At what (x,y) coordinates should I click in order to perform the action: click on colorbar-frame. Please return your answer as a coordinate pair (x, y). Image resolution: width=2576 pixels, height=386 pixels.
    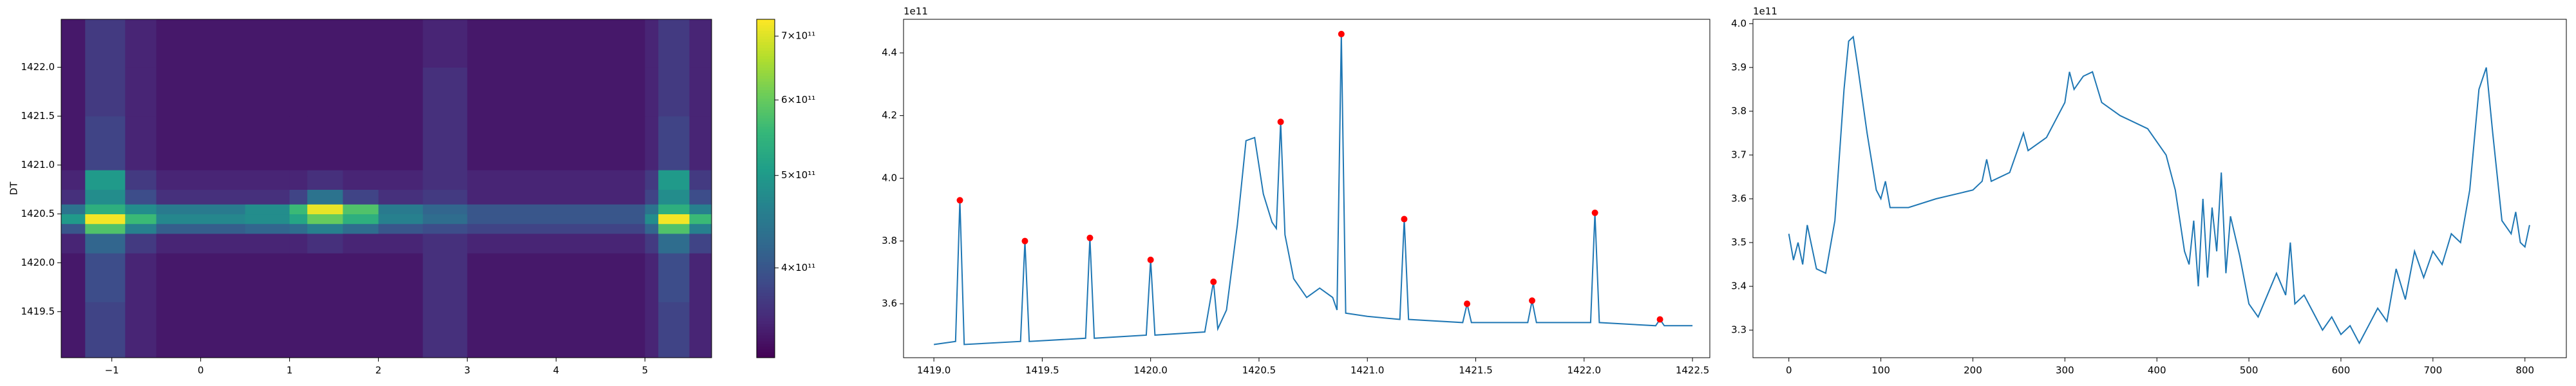
    Looking at the image, I should click on (765, 188).